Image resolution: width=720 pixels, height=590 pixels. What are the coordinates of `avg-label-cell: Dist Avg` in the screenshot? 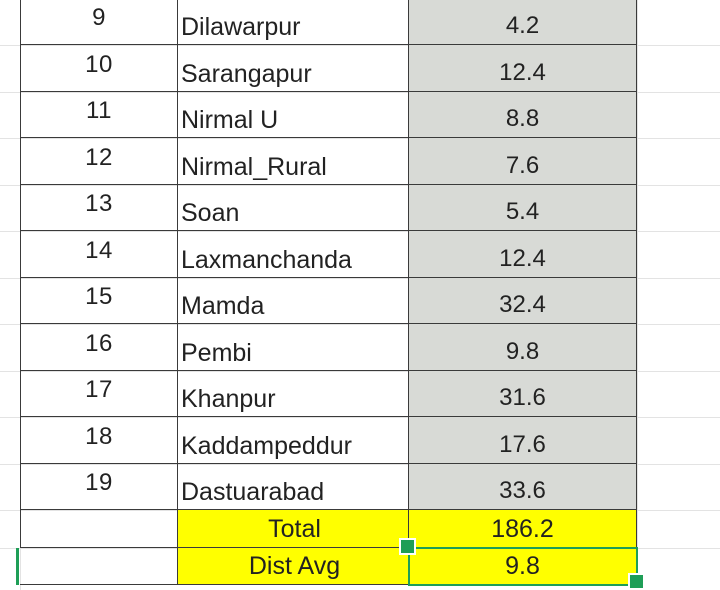 It's located at (293, 566).